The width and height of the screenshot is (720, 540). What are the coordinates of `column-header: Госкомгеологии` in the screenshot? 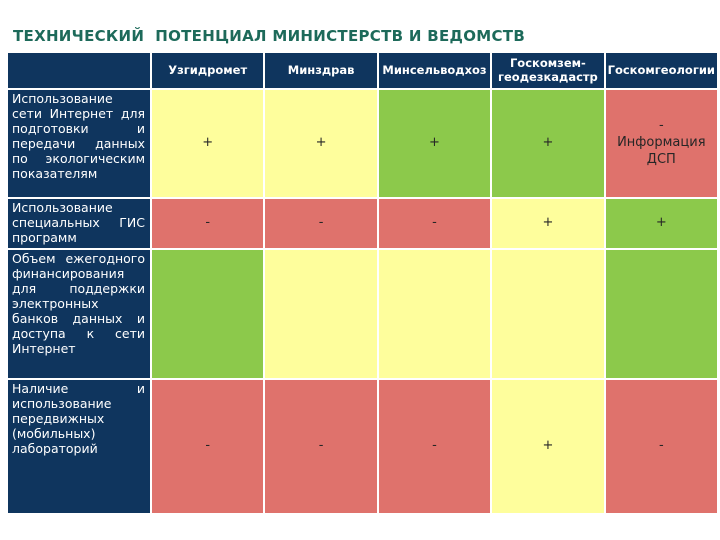 It's located at (661, 70).